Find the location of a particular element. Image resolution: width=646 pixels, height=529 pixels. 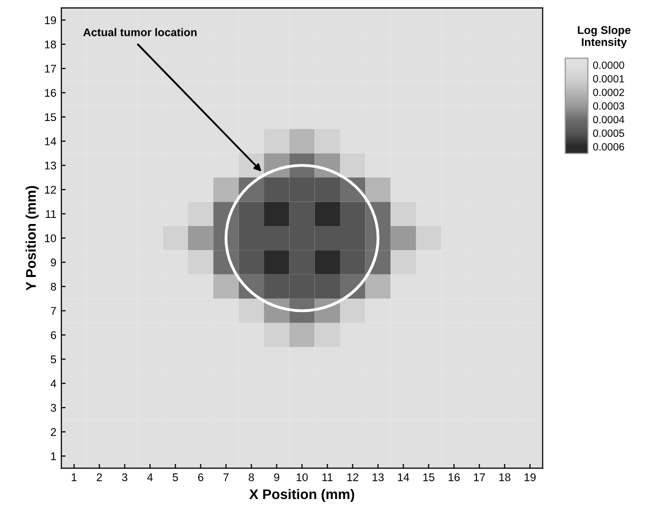

color-bar-label: 0.0001 is located at coordinates (608, 78).